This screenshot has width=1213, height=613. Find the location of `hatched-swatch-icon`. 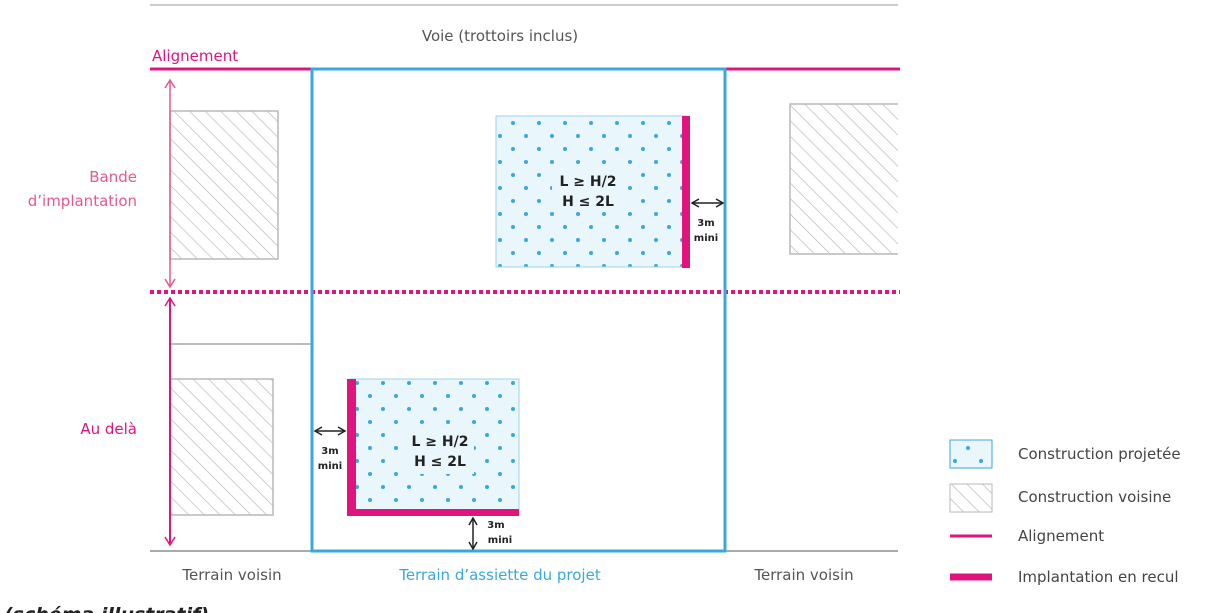

hatched-swatch-icon is located at coordinates (971, 498).